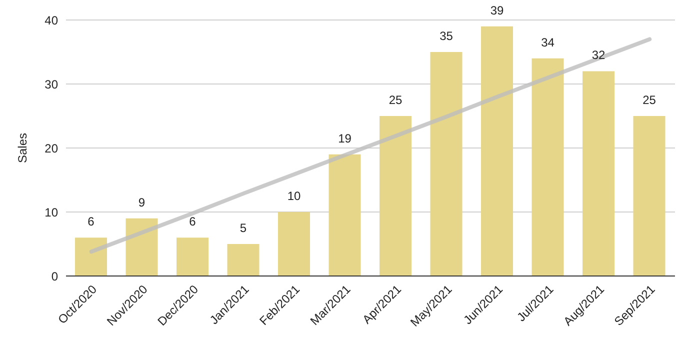 Image resolution: width=693 pixels, height=338 pixels. Describe the element at coordinates (51, 84) in the screenshot. I see `y-tick-label: 30` at that location.